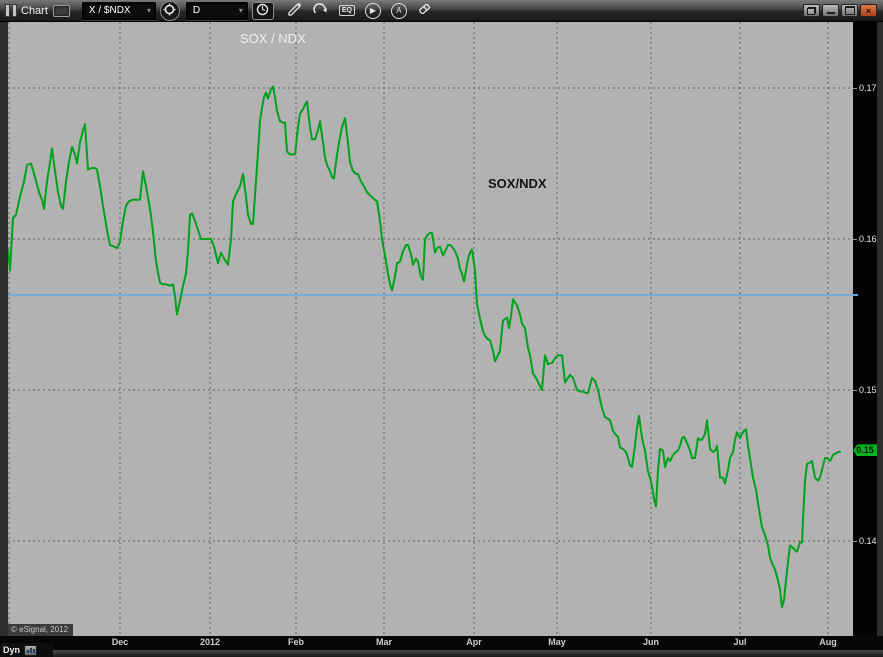  I want to click on quote-bubble-button: EQ, so click(347, 11).